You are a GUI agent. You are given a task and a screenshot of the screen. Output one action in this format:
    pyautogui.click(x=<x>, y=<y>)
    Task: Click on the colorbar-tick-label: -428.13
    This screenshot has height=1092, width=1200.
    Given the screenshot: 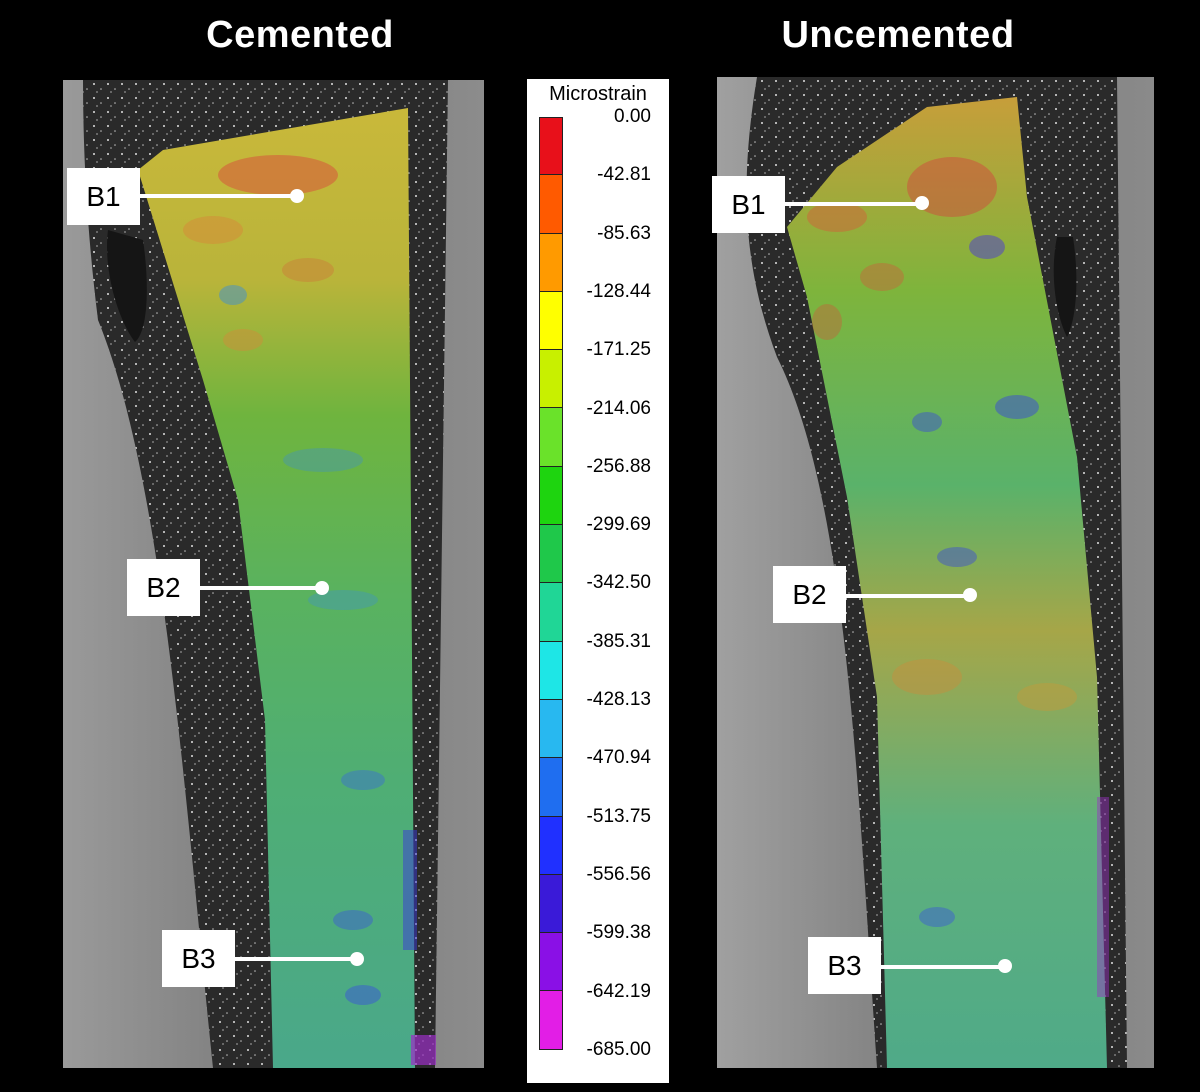 What is the action you would take?
    pyautogui.click(x=618, y=699)
    